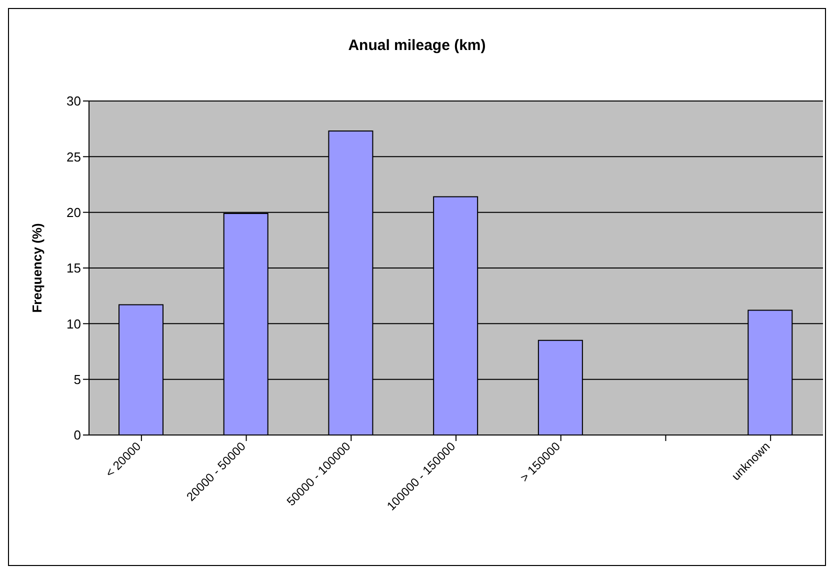 This screenshot has width=834, height=574. What do you see at coordinates (417, 45) in the screenshot?
I see `chart-title: Anual mileage (km)` at bounding box center [417, 45].